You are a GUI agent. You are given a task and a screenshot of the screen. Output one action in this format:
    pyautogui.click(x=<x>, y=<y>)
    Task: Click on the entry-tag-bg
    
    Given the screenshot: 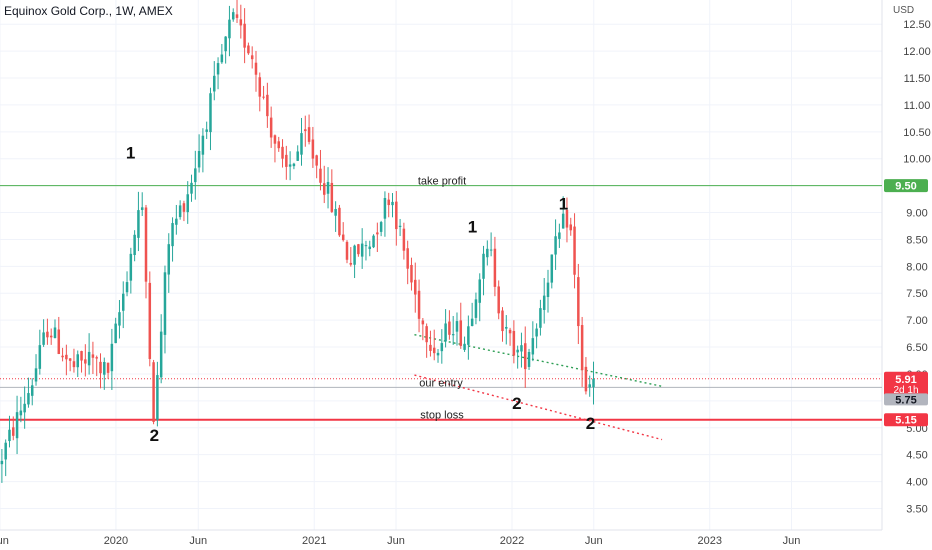 What is the action you would take?
    pyautogui.click(x=906, y=399)
    